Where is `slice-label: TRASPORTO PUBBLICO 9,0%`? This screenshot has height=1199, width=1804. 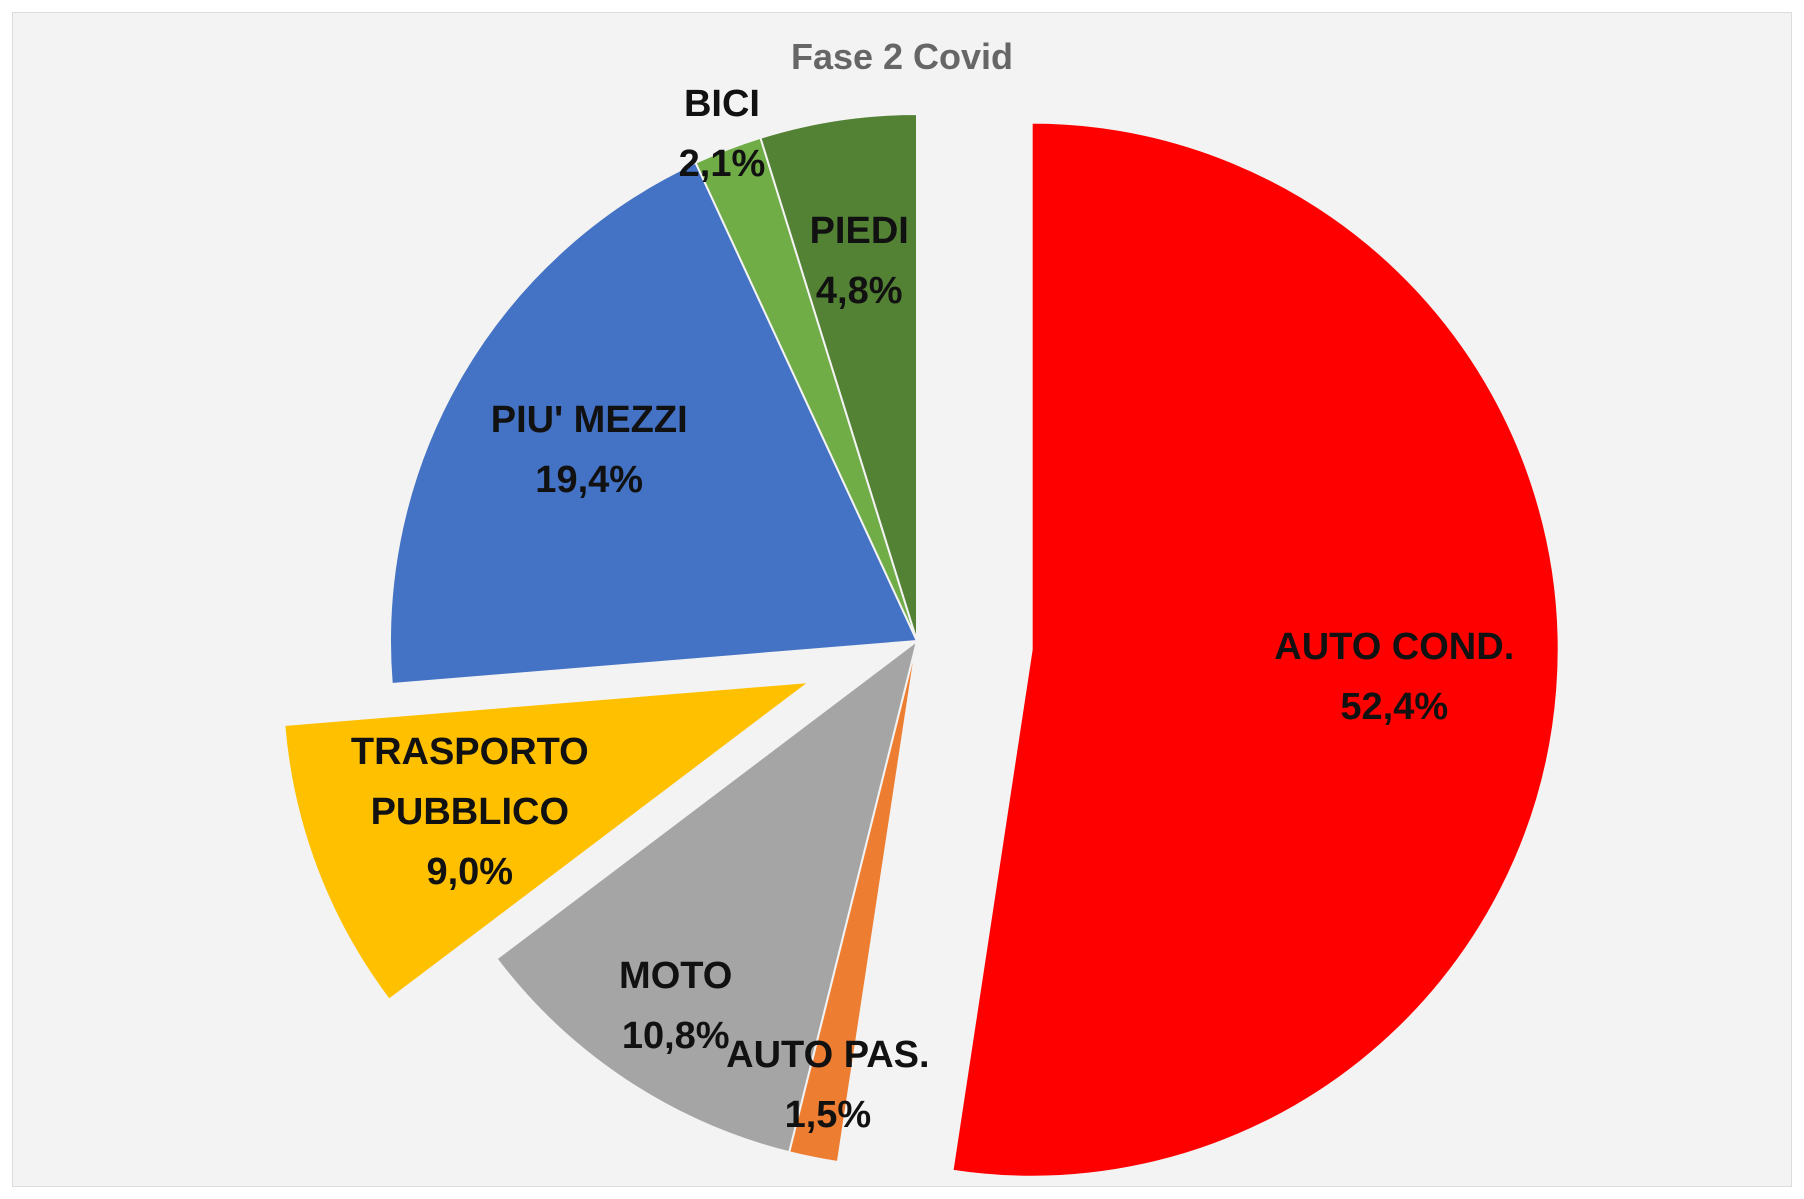 slice-label: TRASPORTO PUBBLICO 9,0% is located at coordinates (470, 812).